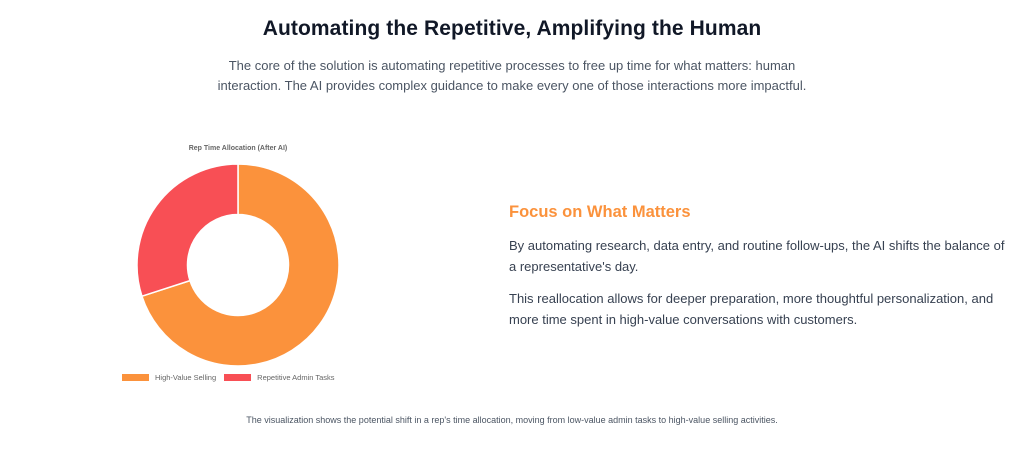 The image size is (1024, 449). I want to click on legend-label: High-Value Selling, so click(186, 377).